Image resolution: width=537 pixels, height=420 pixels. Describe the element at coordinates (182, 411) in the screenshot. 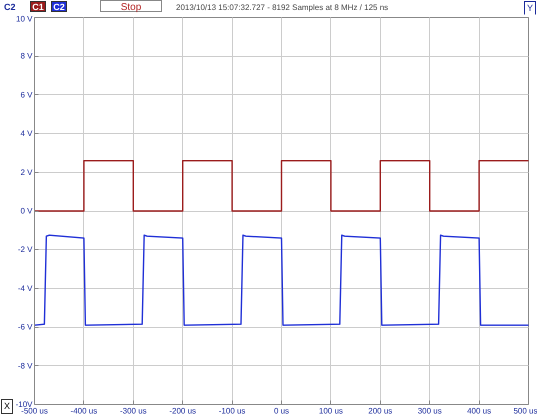

I see `x-tick-label: -200 us` at that location.